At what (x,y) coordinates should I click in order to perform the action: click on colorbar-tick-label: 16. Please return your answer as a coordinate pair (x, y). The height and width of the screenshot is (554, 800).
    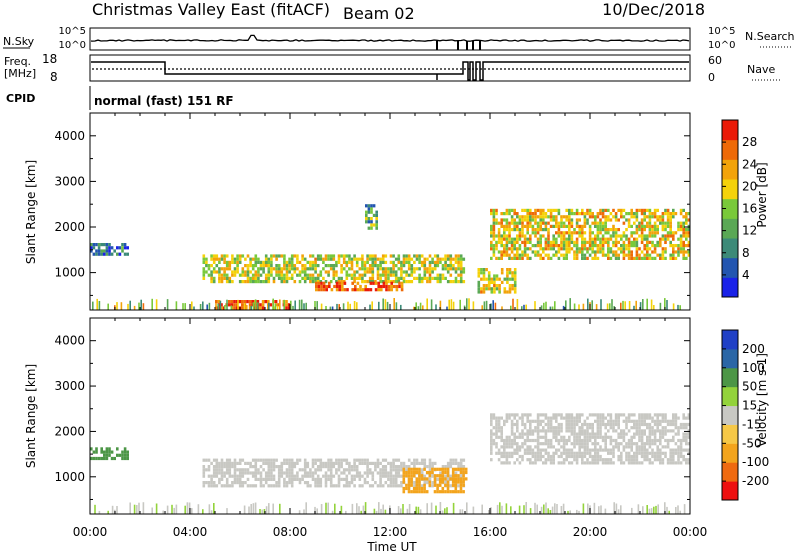
    Looking at the image, I should click on (749, 209).